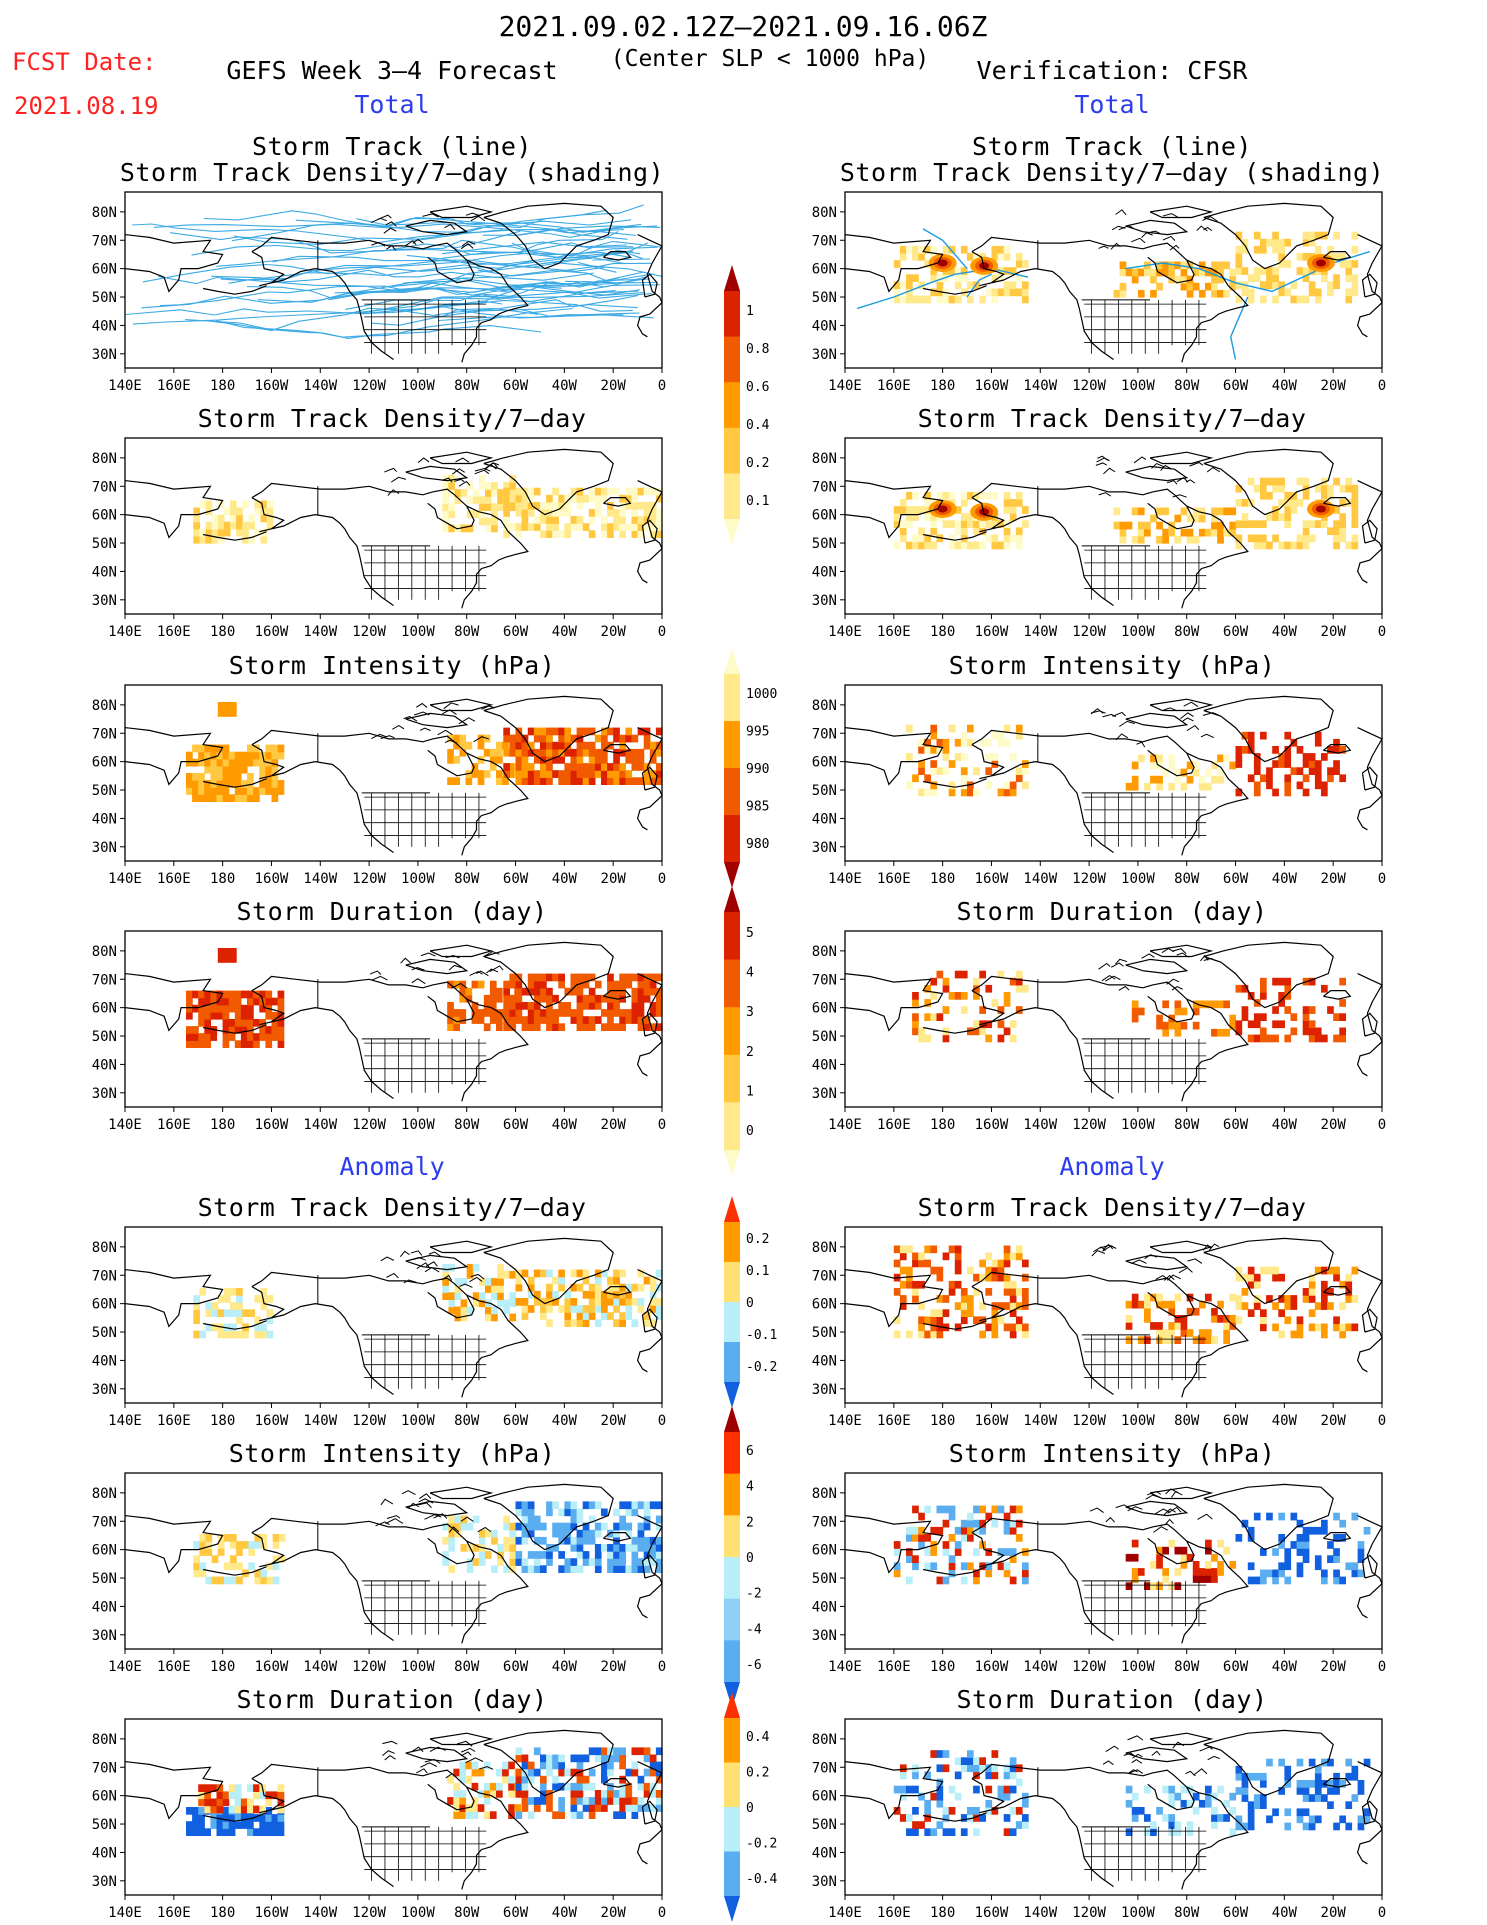 This screenshot has height=1925, width=1487. Describe the element at coordinates (757, 769) in the screenshot. I see `colorbar-label: 990` at that location.